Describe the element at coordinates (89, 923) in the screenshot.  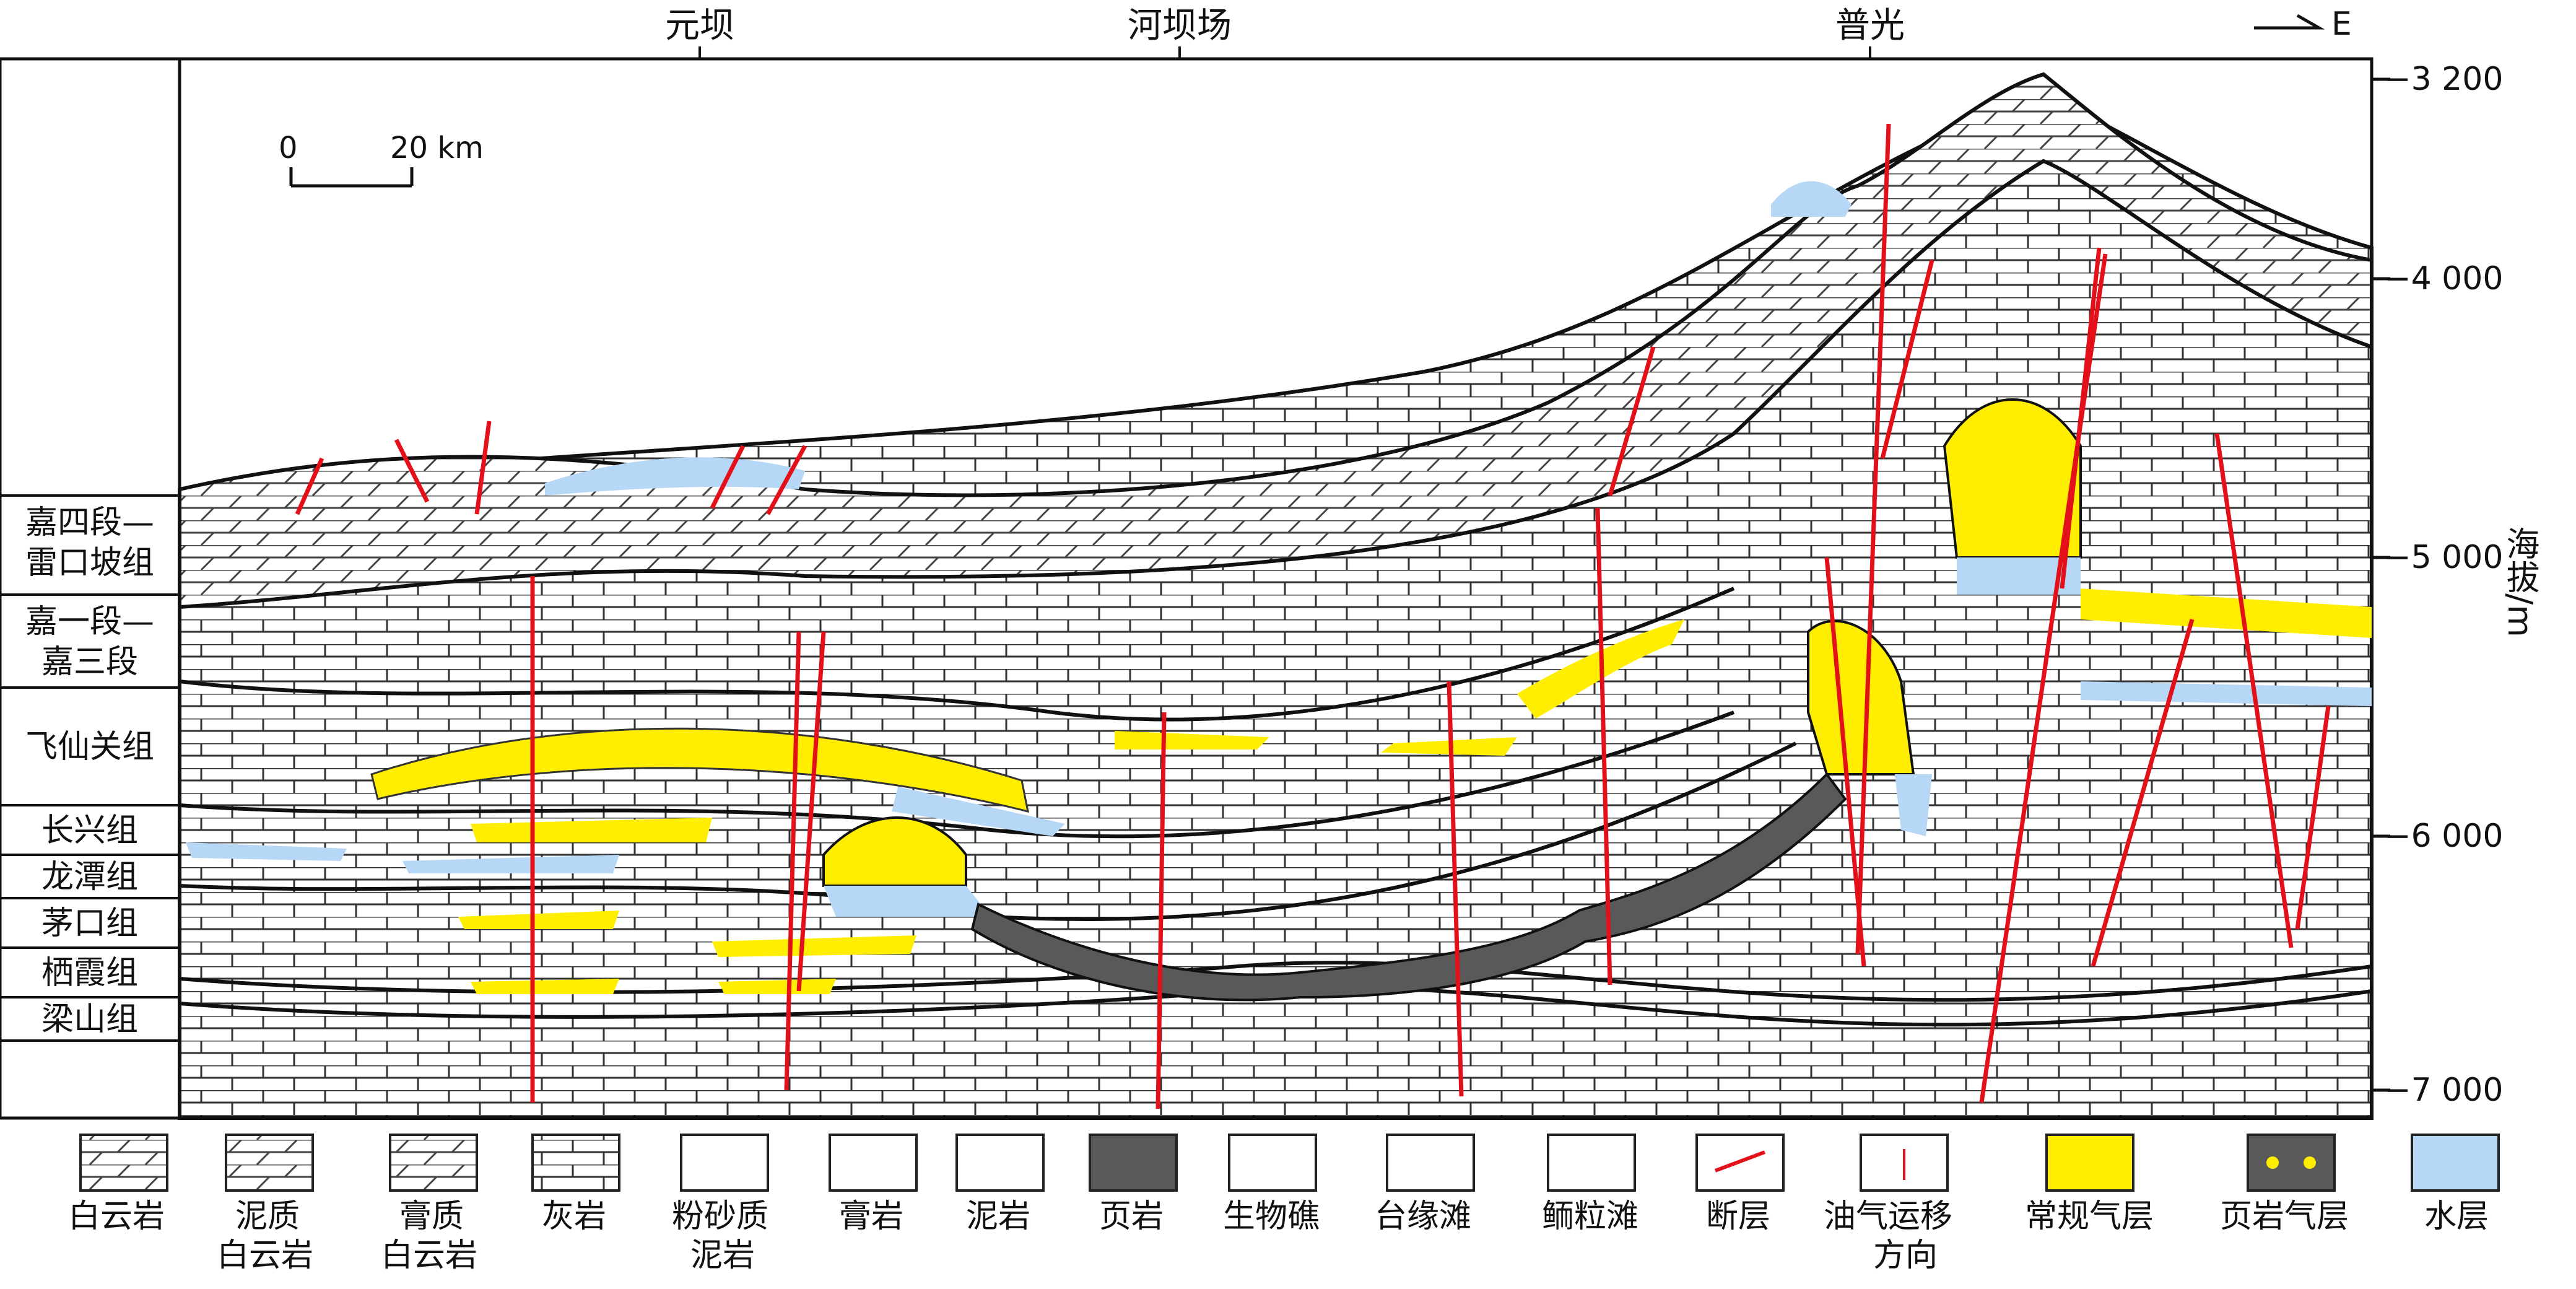
I see `formation-maokou: 茅口组` at that location.